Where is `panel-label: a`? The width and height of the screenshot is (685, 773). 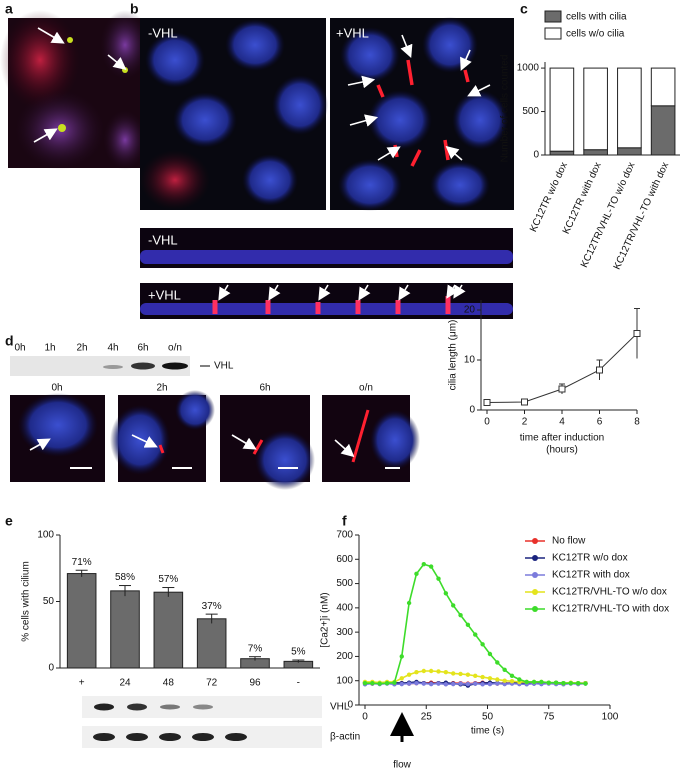 panel-label: a is located at coordinates (9, 9).